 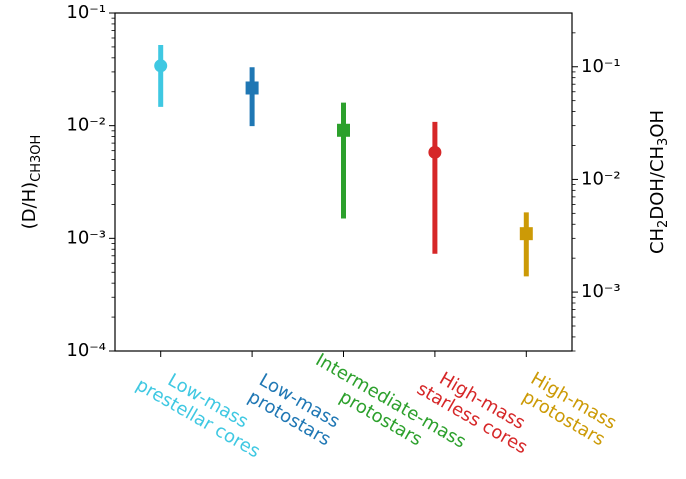 I want to click on y-axis-label: (D/H)CH3OH, so click(x=31, y=182).